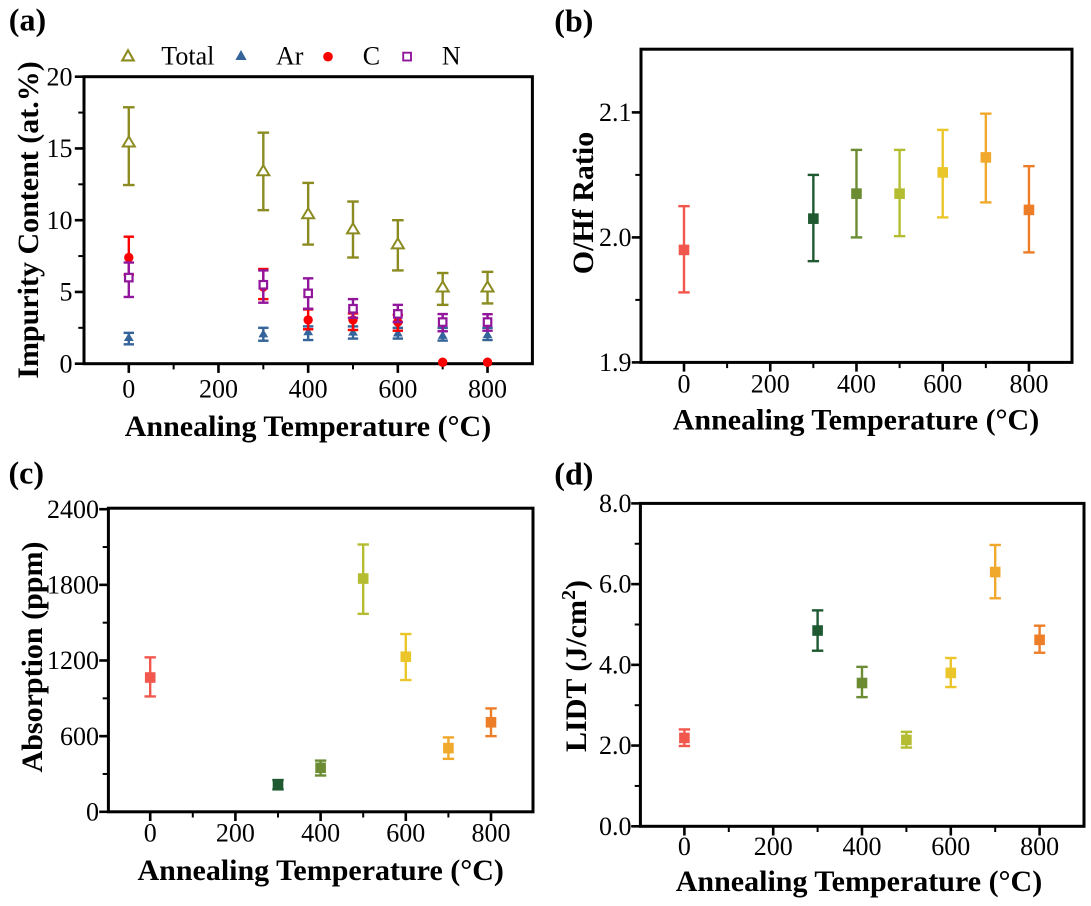 The height and width of the screenshot is (906, 1091). I want to click on svg-text: 4.0, so click(615, 664).